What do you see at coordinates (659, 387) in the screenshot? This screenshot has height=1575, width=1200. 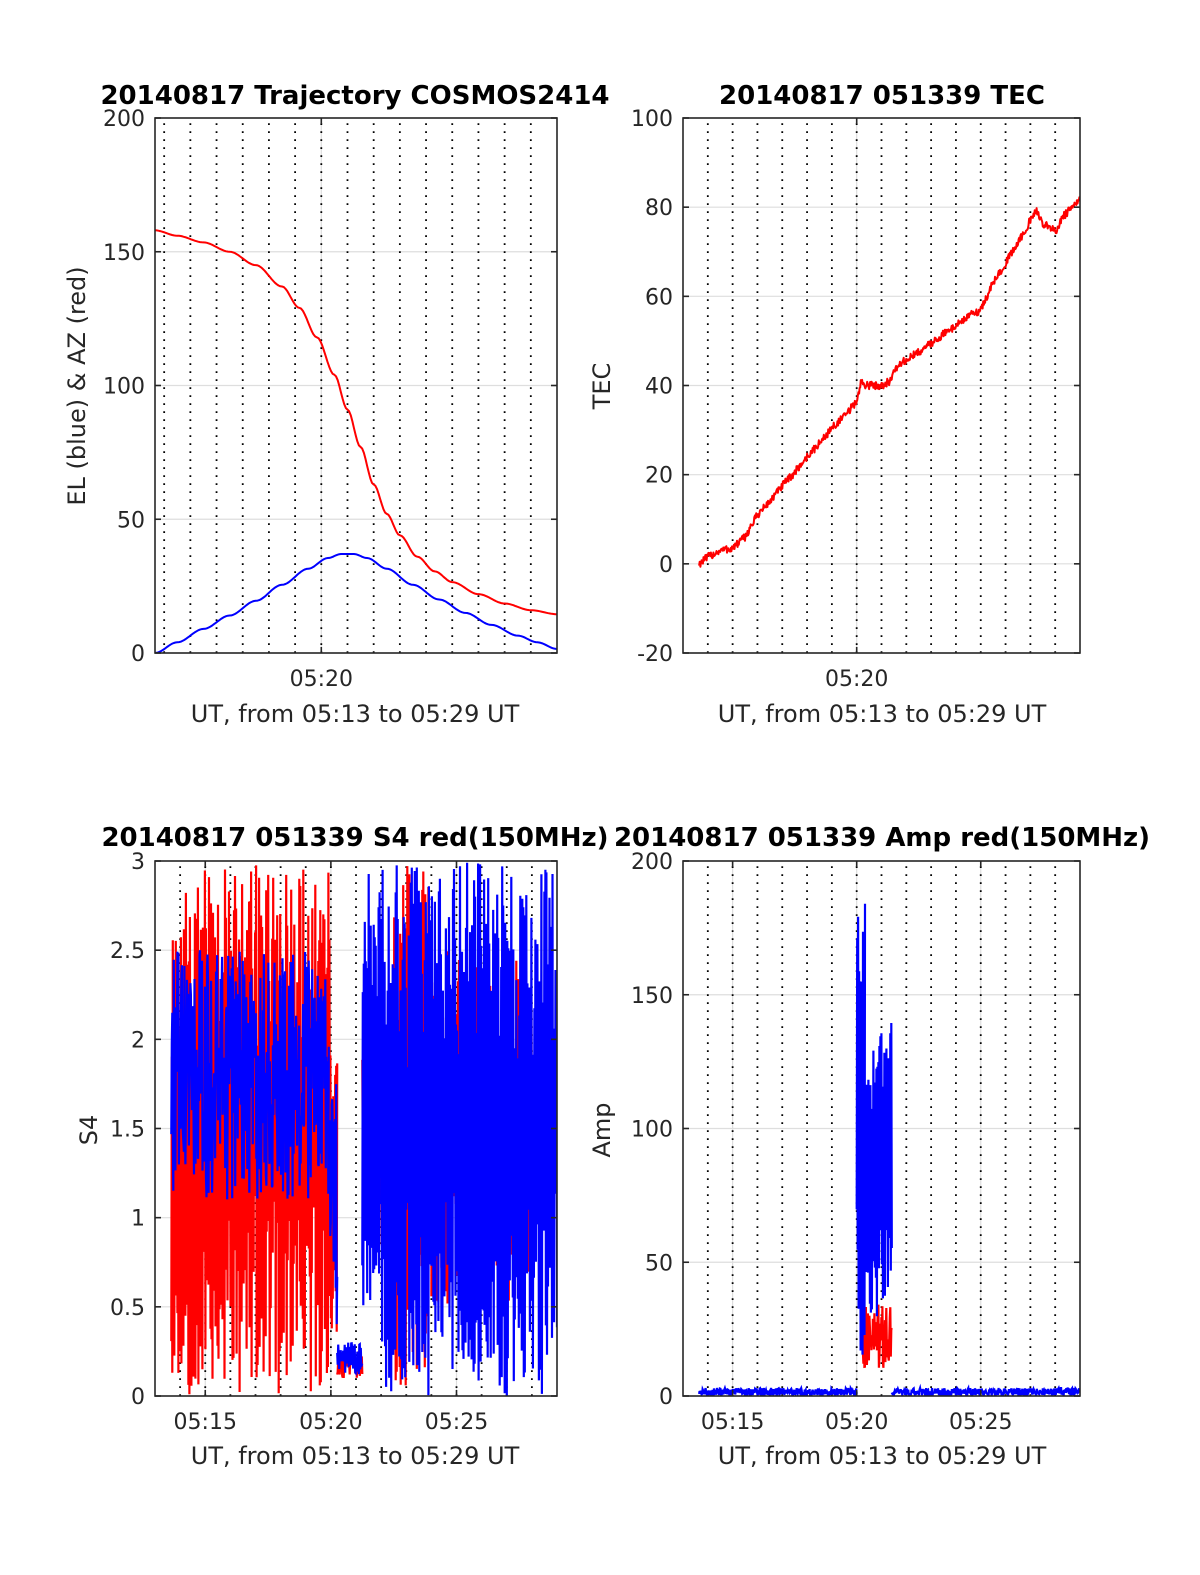 I see `y-tick-label: 40` at bounding box center [659, 387].